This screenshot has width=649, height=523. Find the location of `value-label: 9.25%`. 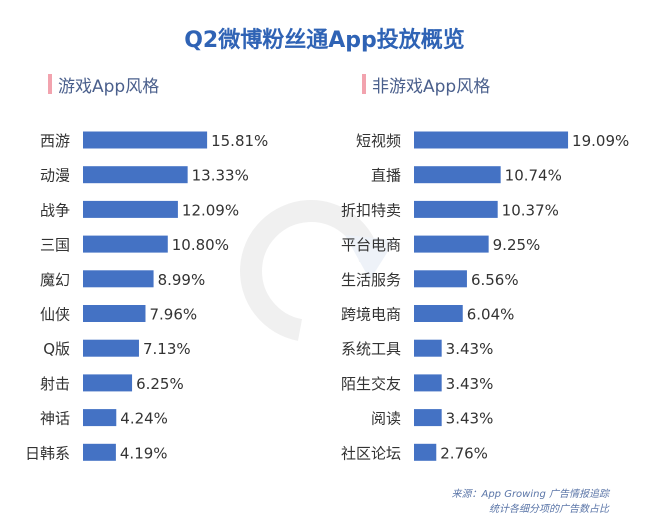

value-label: 9.25% is located at coordinates (517, 245).